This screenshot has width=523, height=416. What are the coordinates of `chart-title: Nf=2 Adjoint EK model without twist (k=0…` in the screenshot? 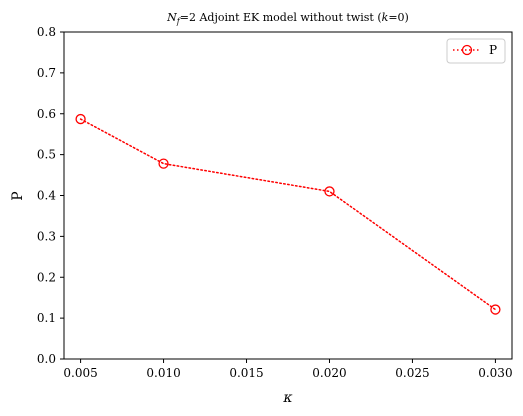 It's located at (287, 18).